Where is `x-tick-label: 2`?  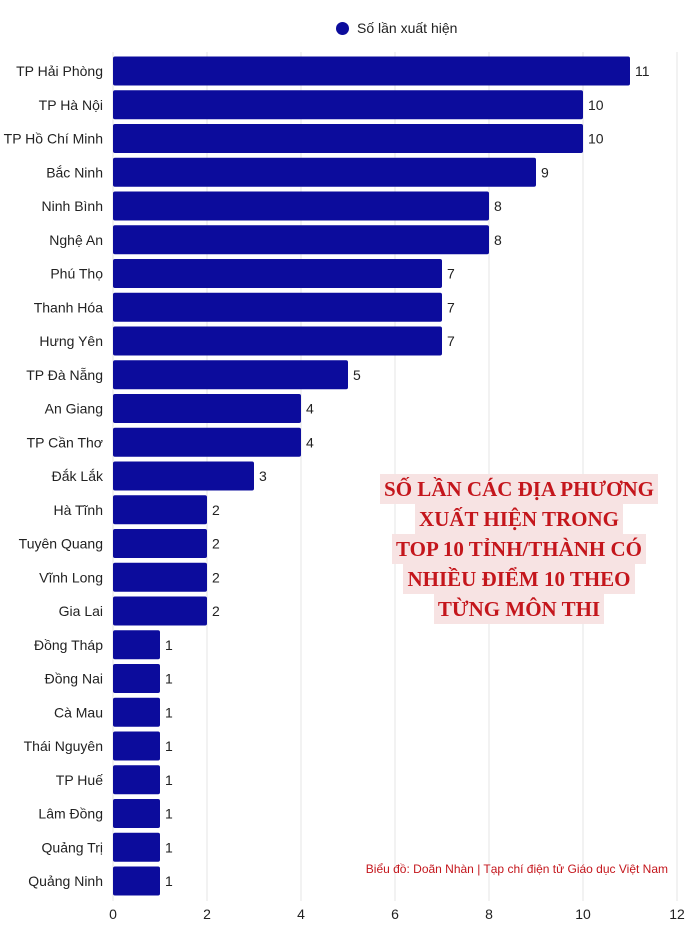
x-tick-label: 2 is located at coordinates (207, 914).